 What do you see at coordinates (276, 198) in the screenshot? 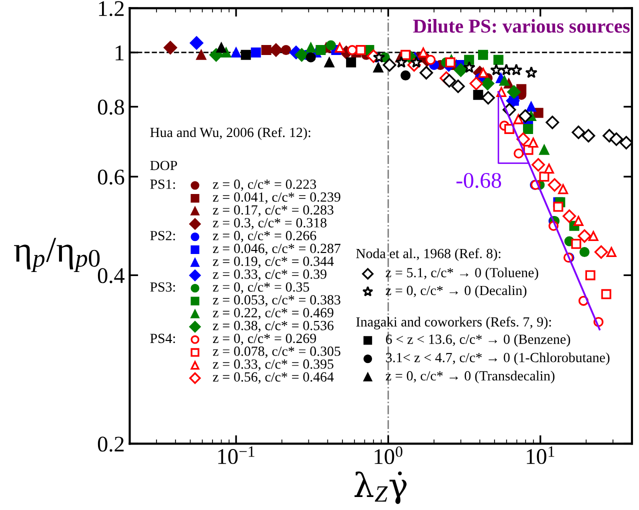
I see `legend-label: z = 0.041, c/c* = 0.239` at bounding box center [276, 198].